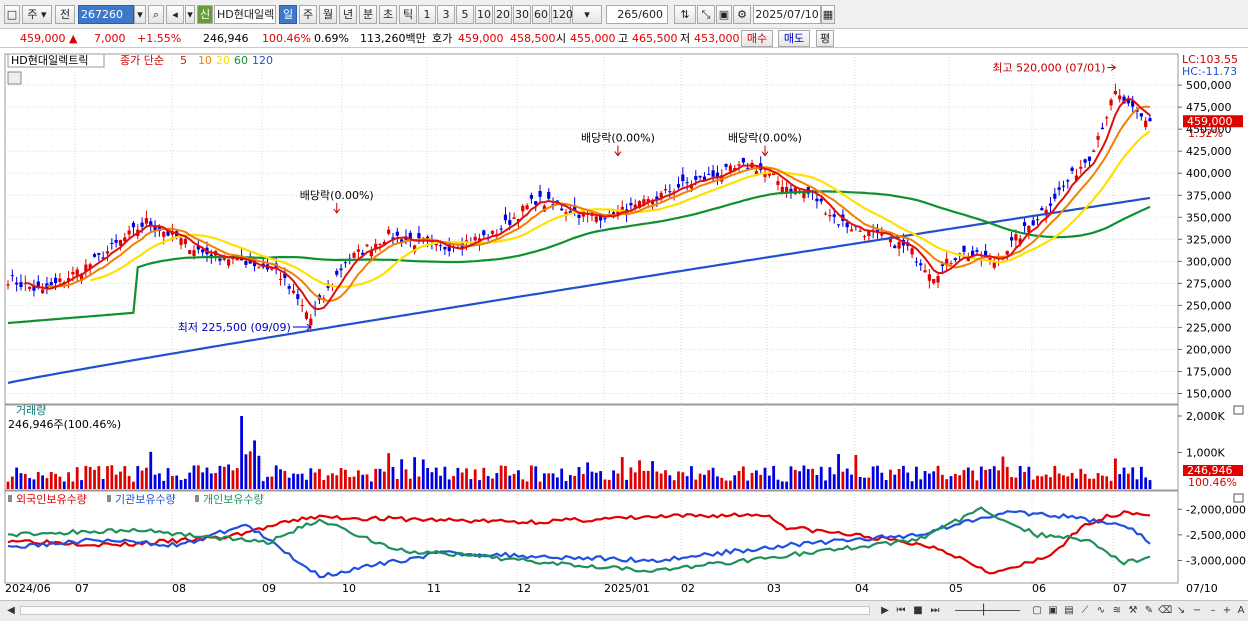 Image resolution: width=1248 pixels, height=621 pixels. Describe the element at coordinates (522, 14) in the screenshot. I see `interval-30: 30` at that location.